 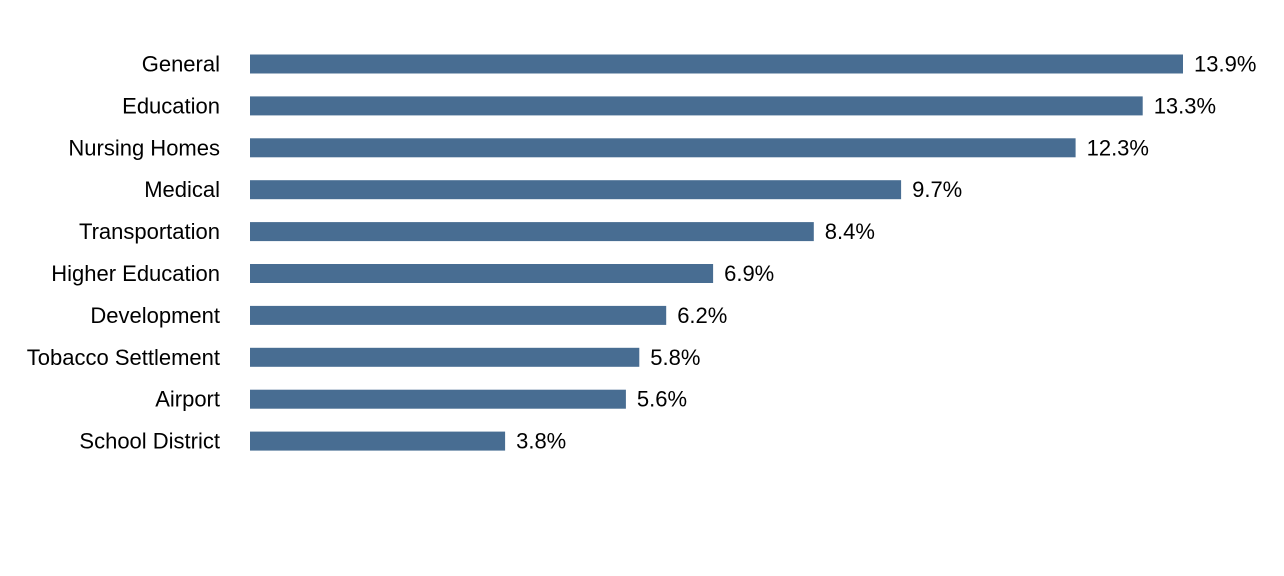 I want to click on value-label-tobacco-settlement: 5.8%, so click(x=675, y=357).